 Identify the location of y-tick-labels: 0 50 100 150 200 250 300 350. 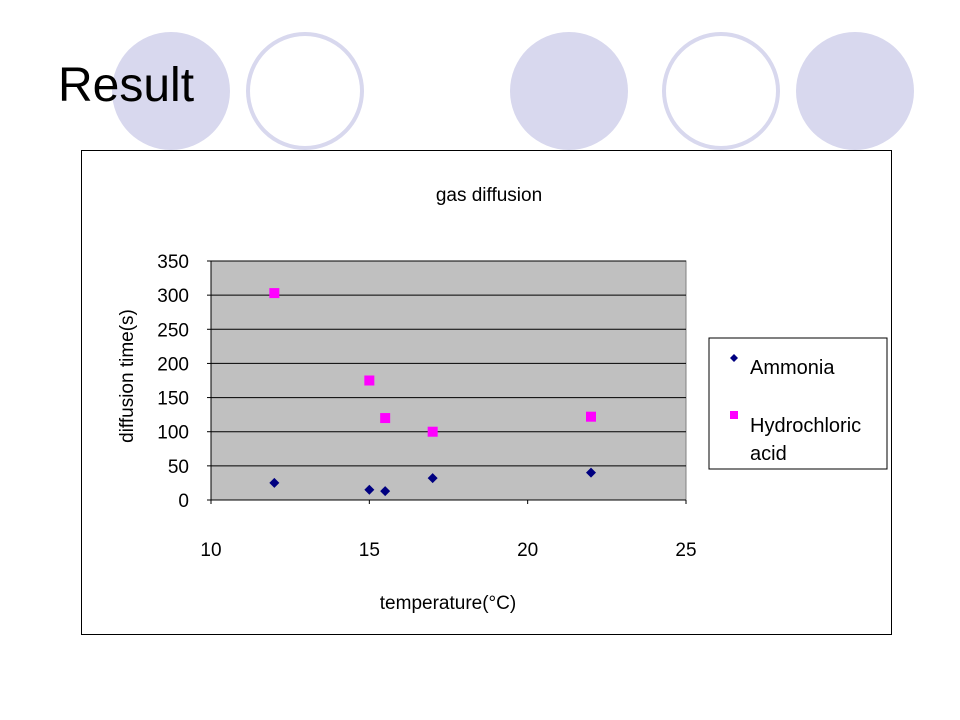
(184, 382).